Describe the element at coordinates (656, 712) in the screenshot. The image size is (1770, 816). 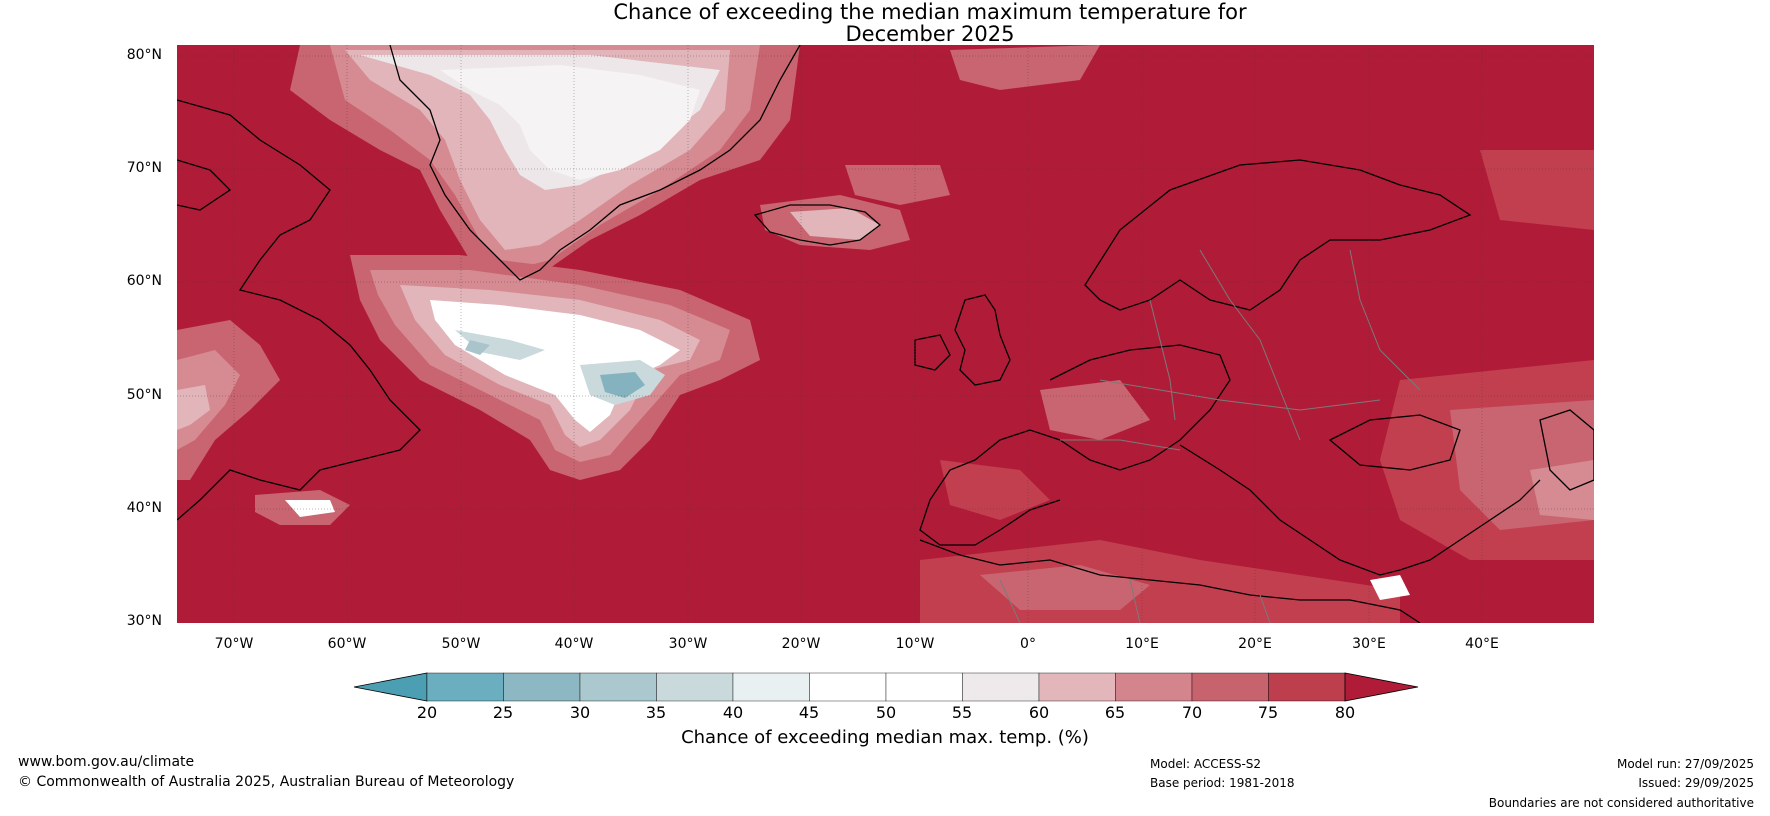
I see `colorbar-tick-35: 35` at that location.